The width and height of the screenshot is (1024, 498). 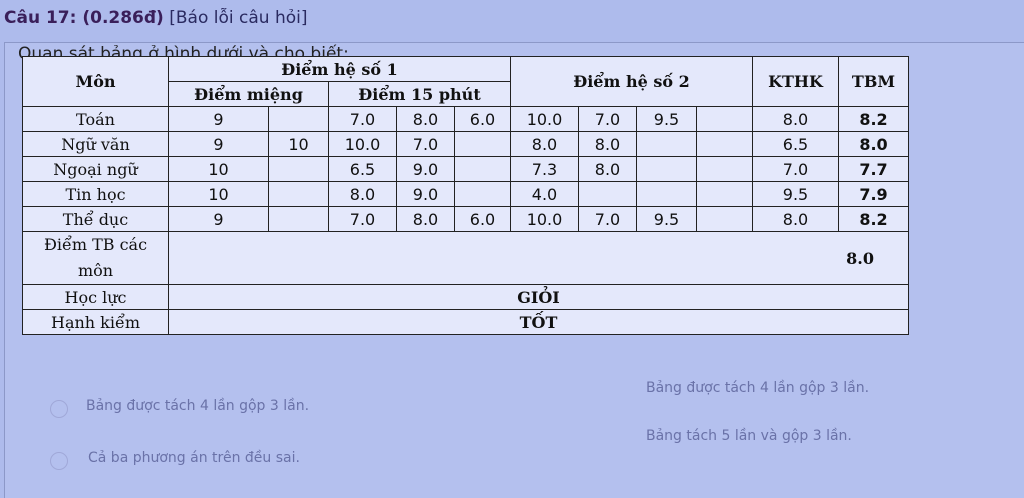 I want to click on summary-value: 8.0, so click(x=538, y=258).